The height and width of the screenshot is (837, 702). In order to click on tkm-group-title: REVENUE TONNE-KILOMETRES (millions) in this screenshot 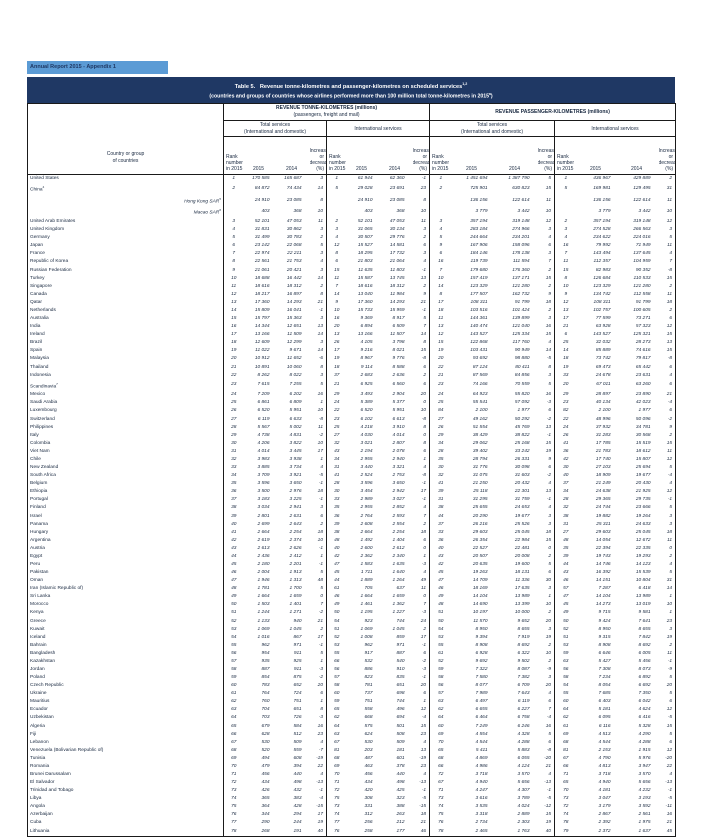, I will do `click(327, 108)`.